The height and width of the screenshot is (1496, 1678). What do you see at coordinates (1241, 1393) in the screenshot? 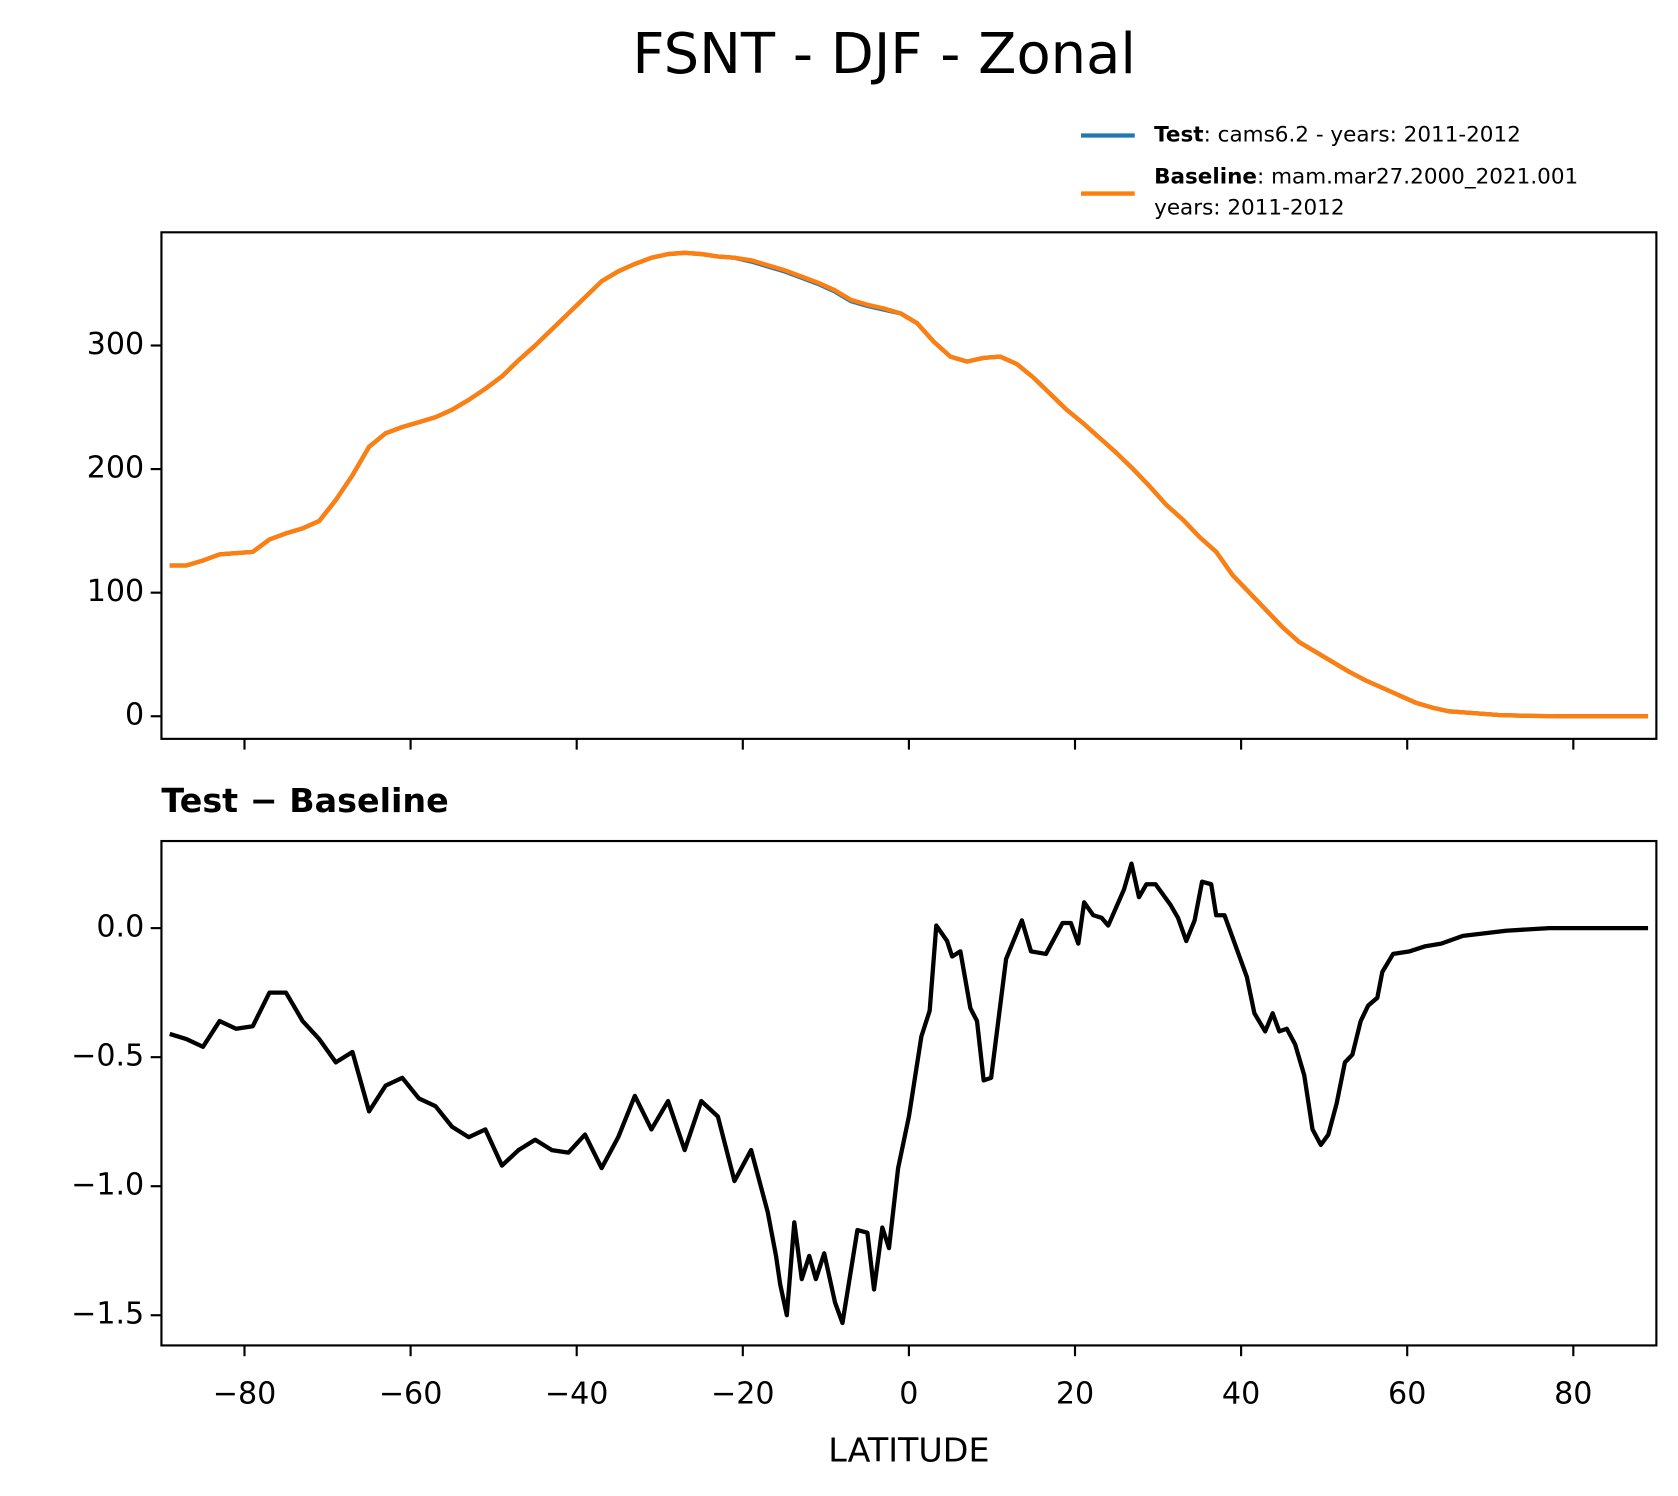
I see `x-tick-label: 40` at bounding box center [1241, 1393].